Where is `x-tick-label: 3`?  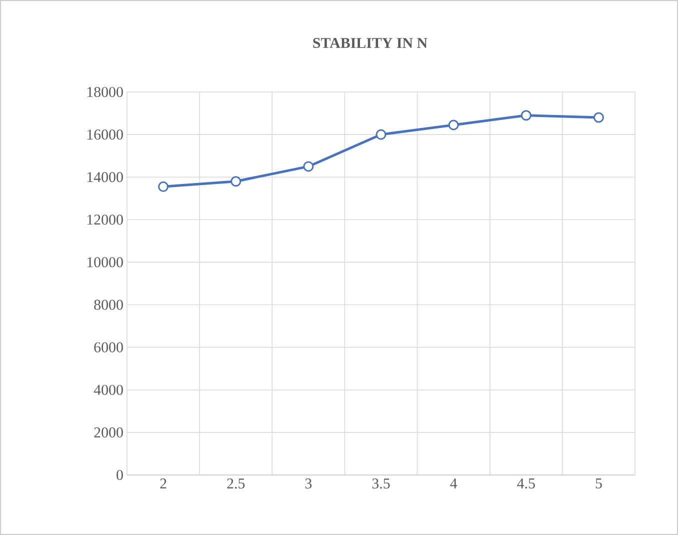
x-tick-label: 3 is located at coordinates (308, 483).